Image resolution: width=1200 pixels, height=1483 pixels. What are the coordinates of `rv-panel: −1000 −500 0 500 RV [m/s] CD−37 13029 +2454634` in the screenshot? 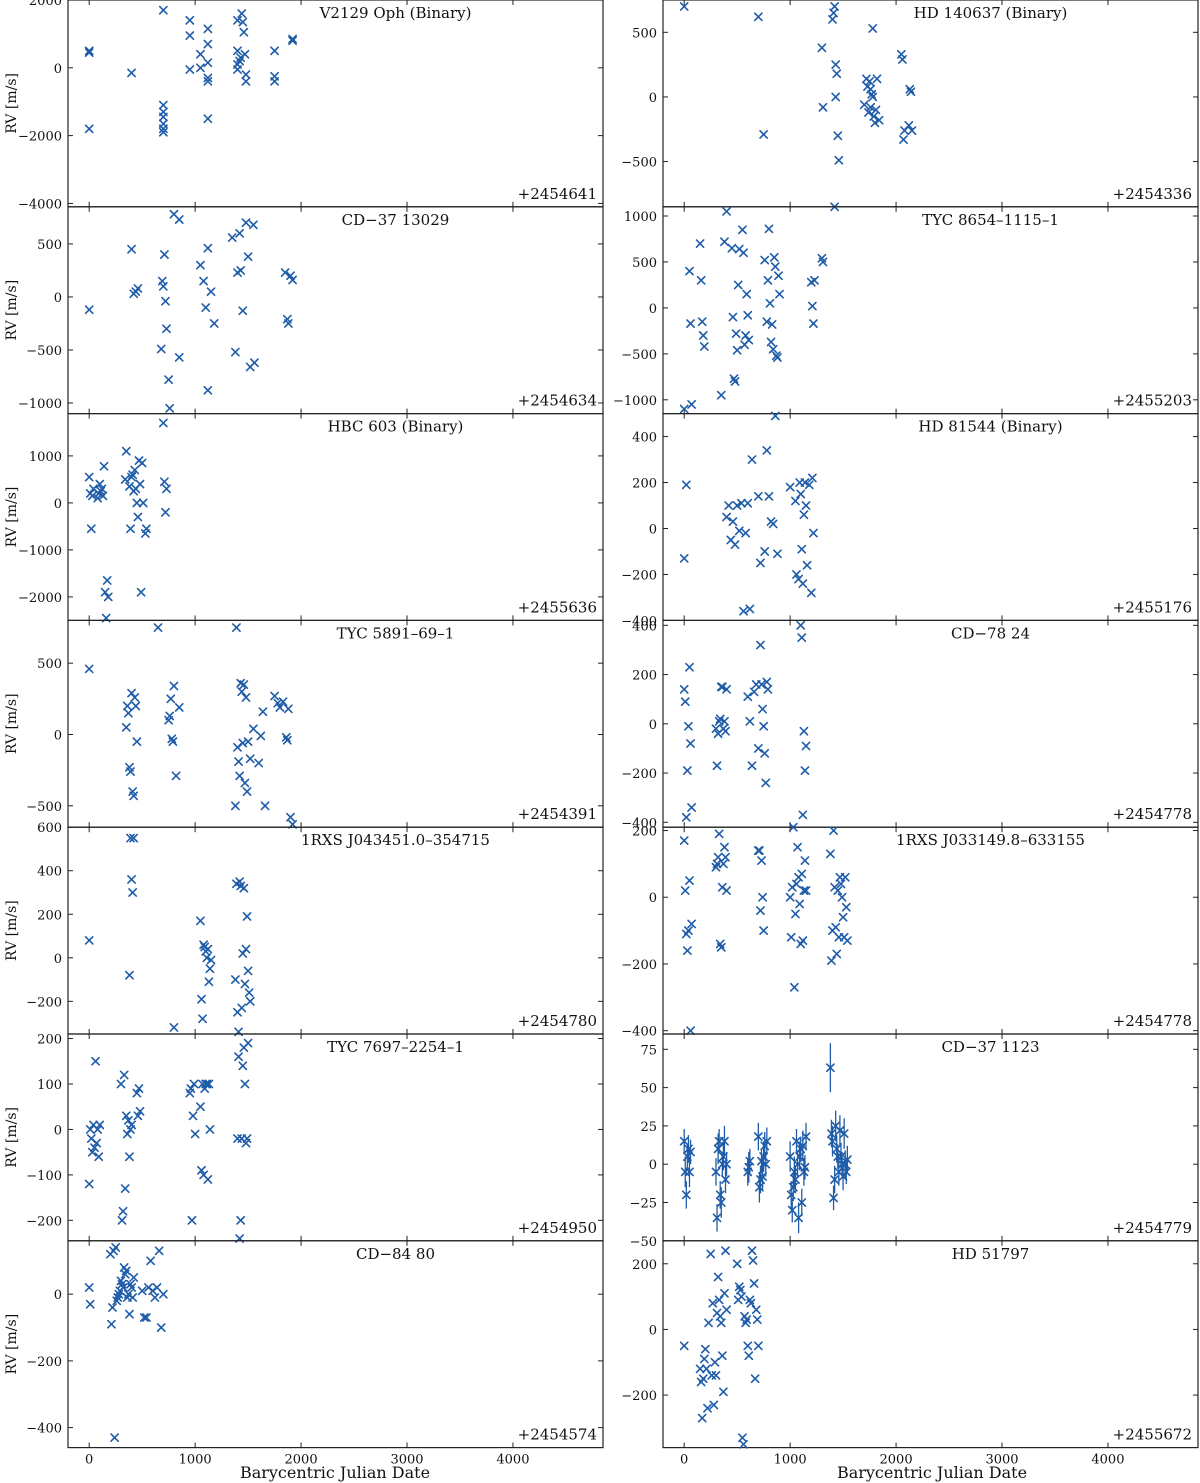 It's located at (304, 310).